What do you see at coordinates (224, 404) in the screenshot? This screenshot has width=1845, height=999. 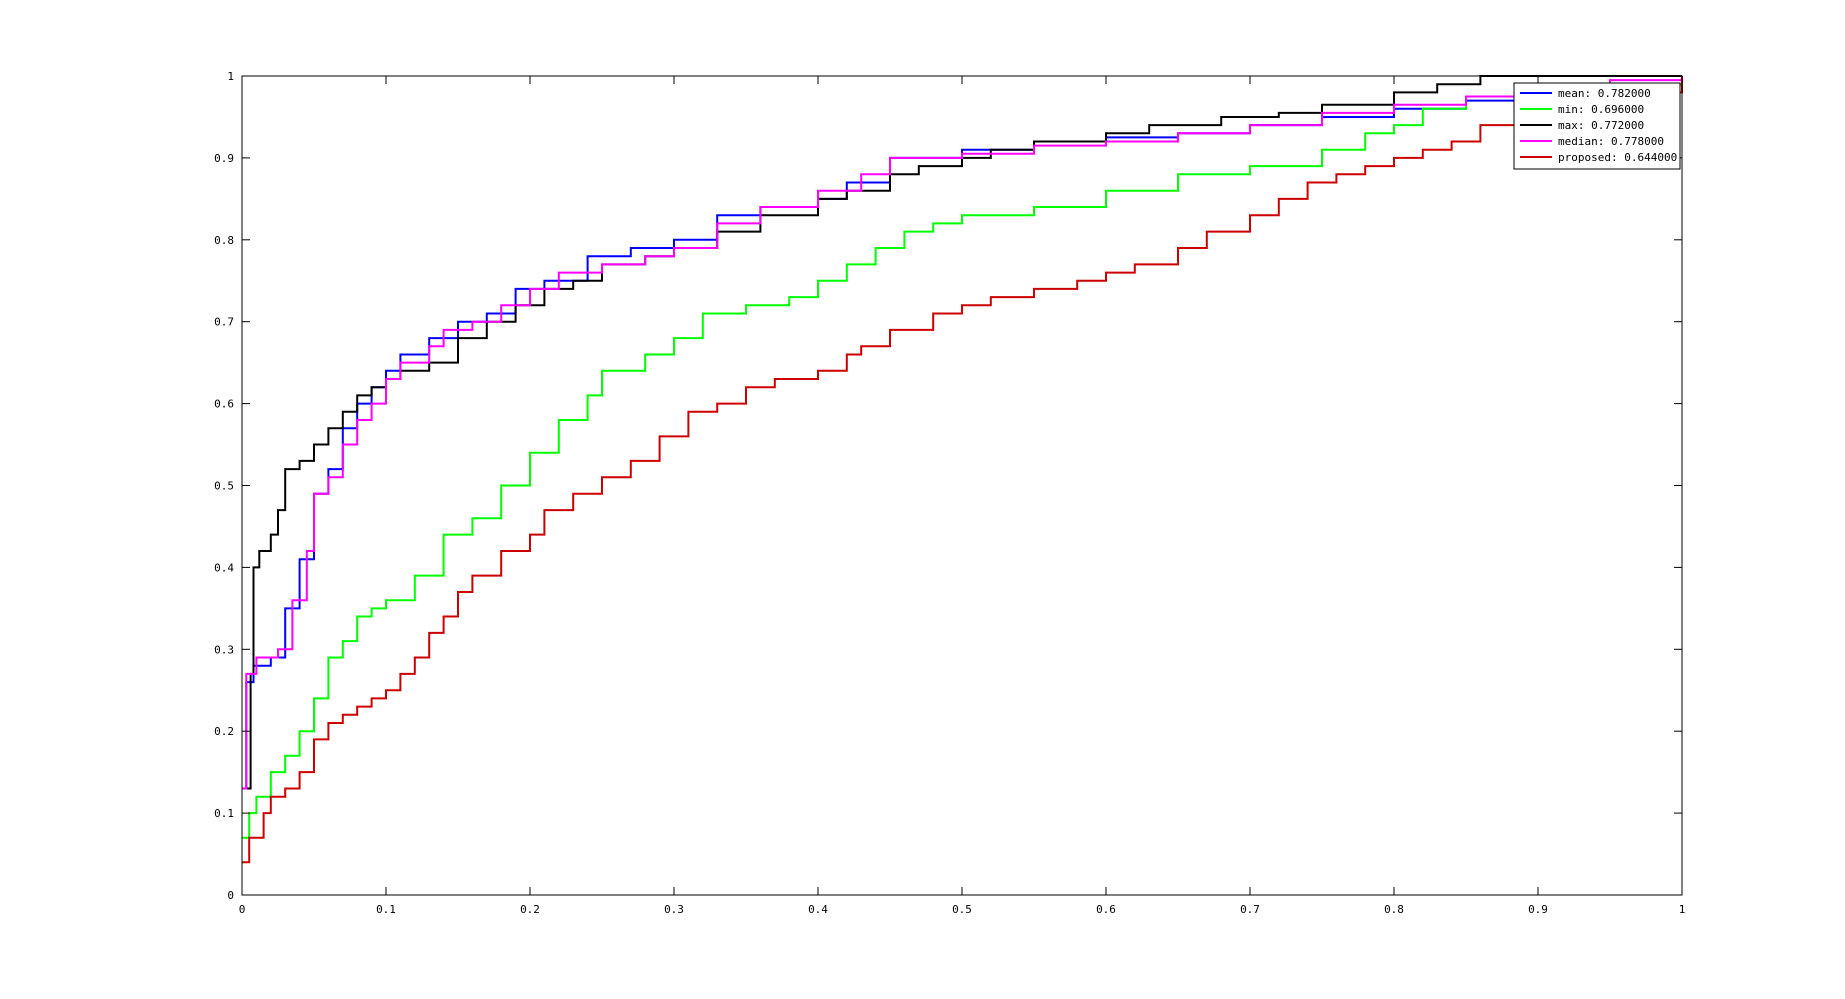 I see `y-tick-label: 0.6` at bounding box center [224, 404].